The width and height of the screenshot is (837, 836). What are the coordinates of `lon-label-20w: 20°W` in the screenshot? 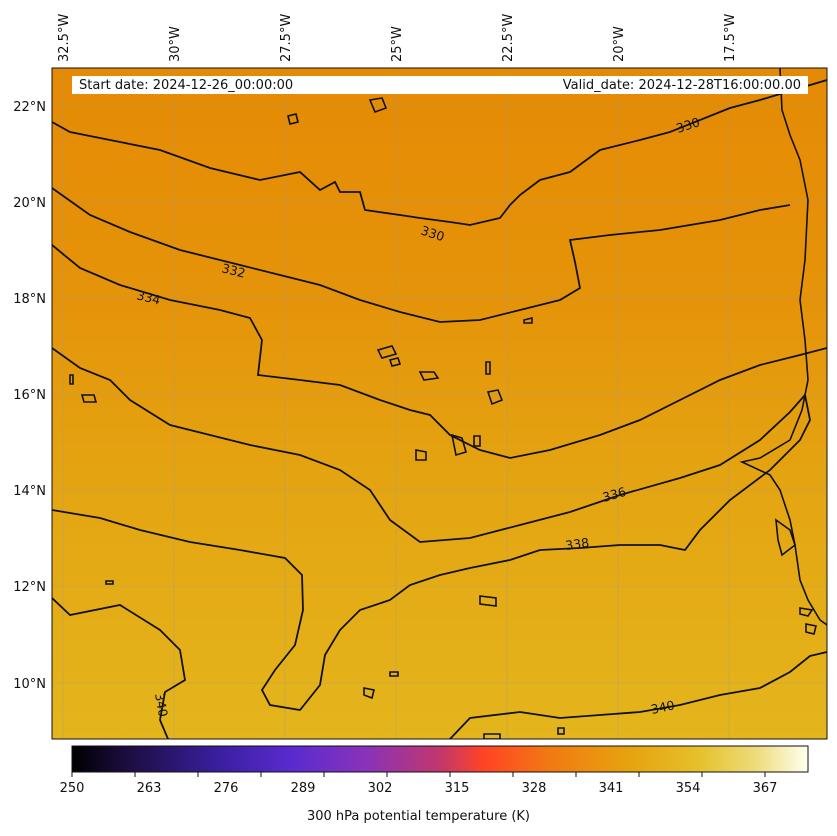 It's located at (619, 44).